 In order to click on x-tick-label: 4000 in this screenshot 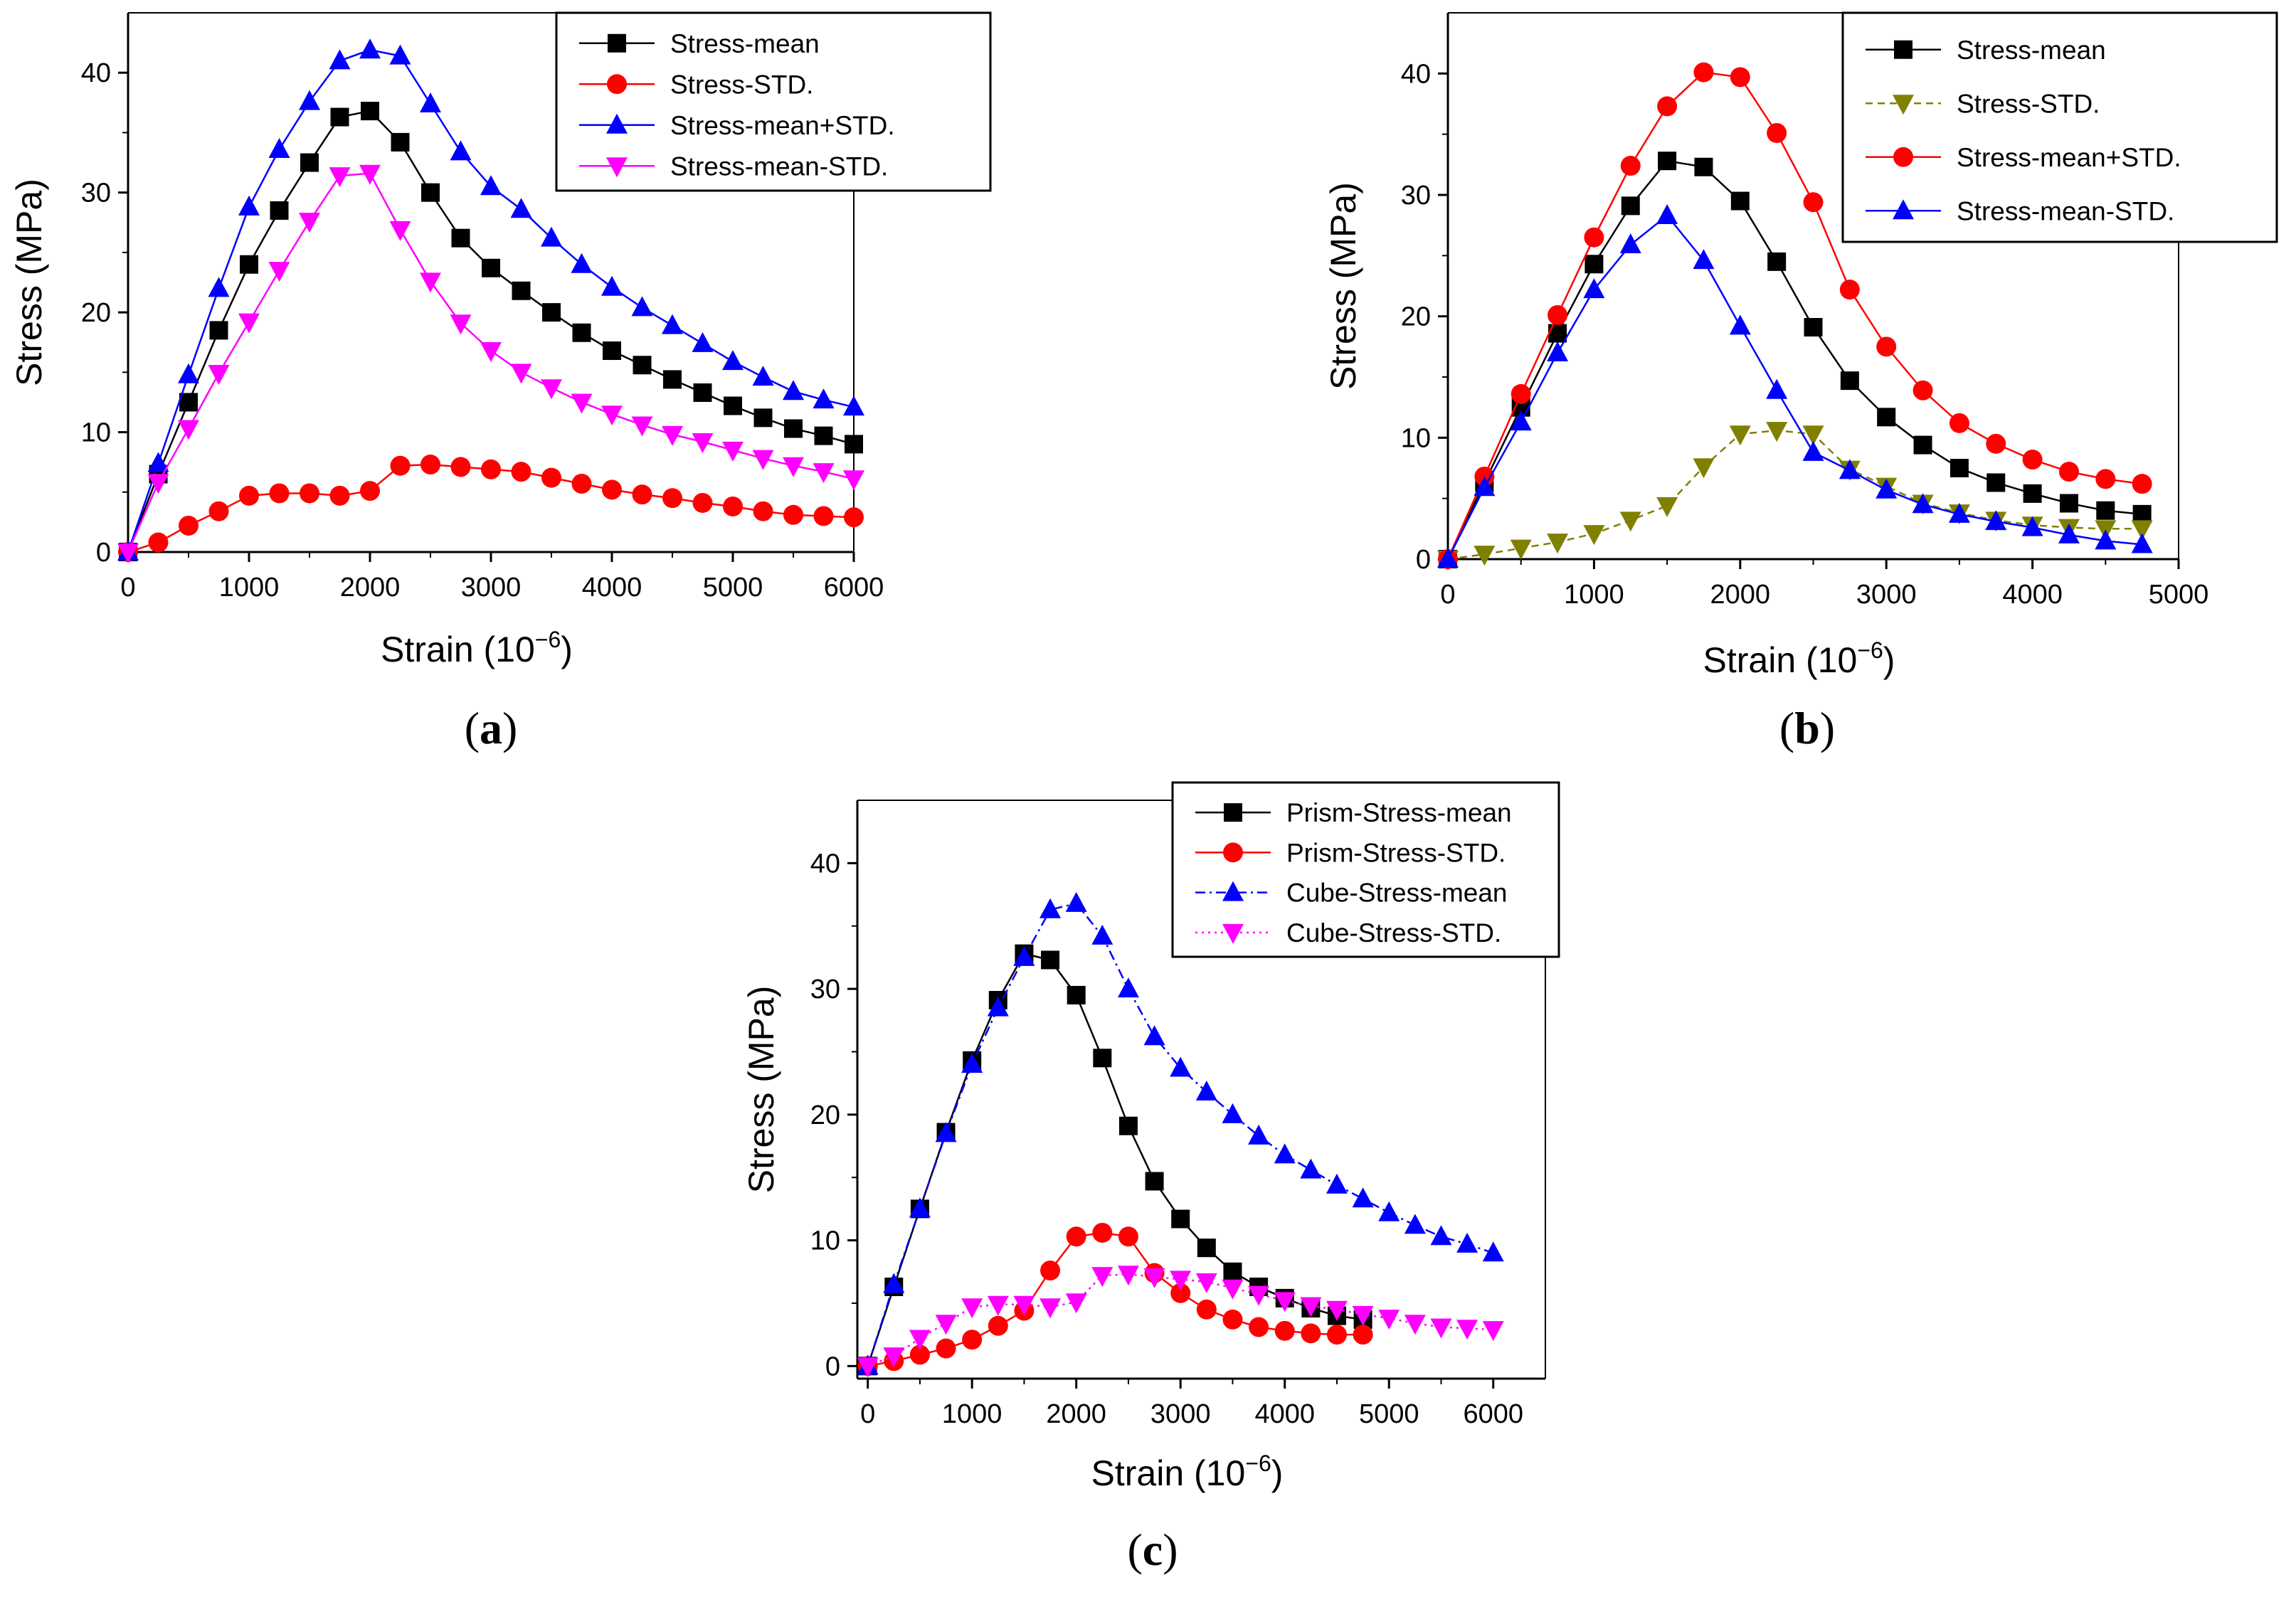, I will do `click(1284, 1414)`.